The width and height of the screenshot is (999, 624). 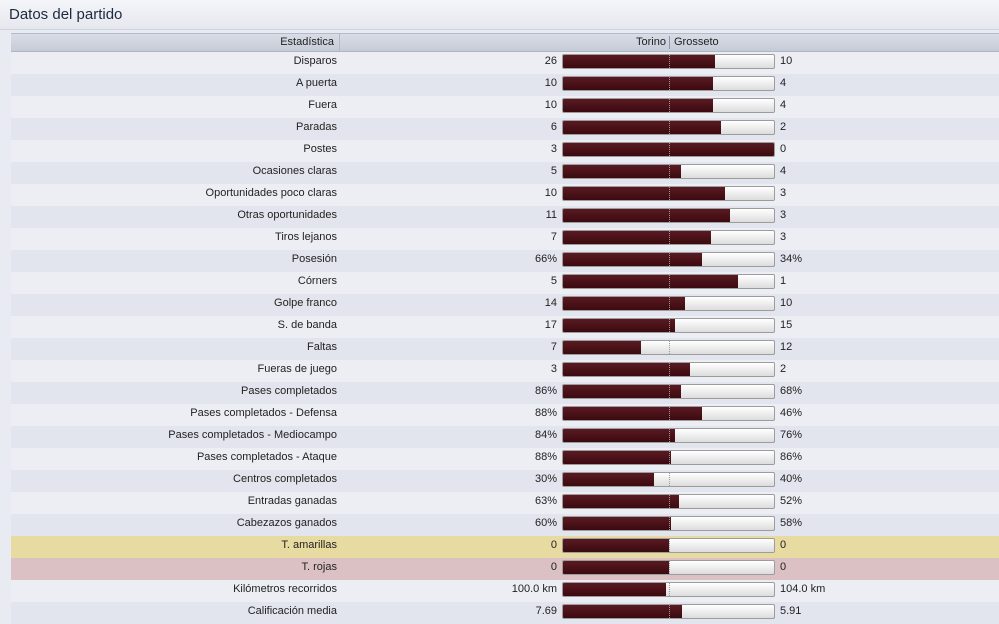 What do you see at coordinates (553, 127) in the screenshot?
I see `home-value: 6` at bounding box center [553, 127].